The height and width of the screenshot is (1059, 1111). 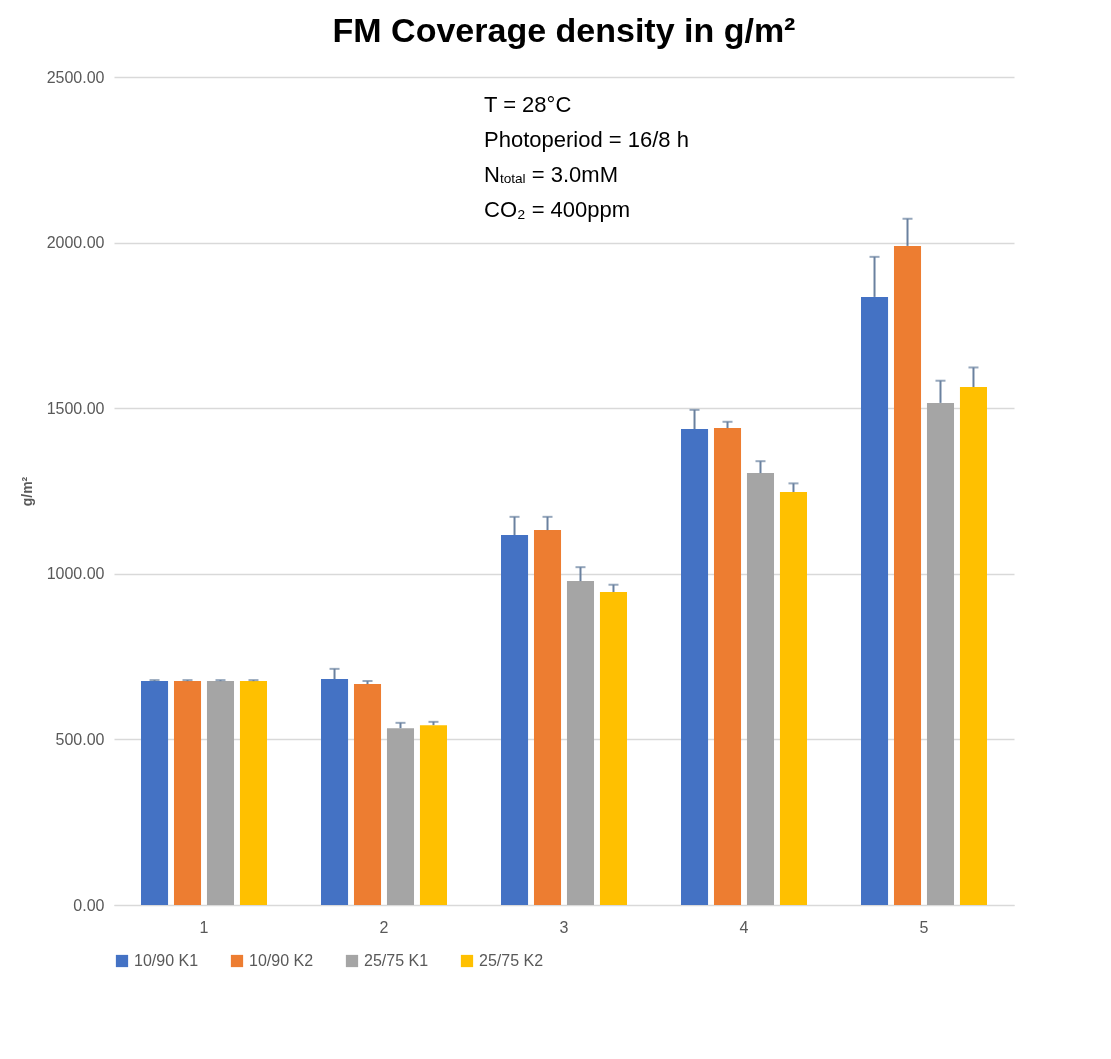 I want to click on annotation: CO₂ = 400ppm, so click(x=557, y=209).